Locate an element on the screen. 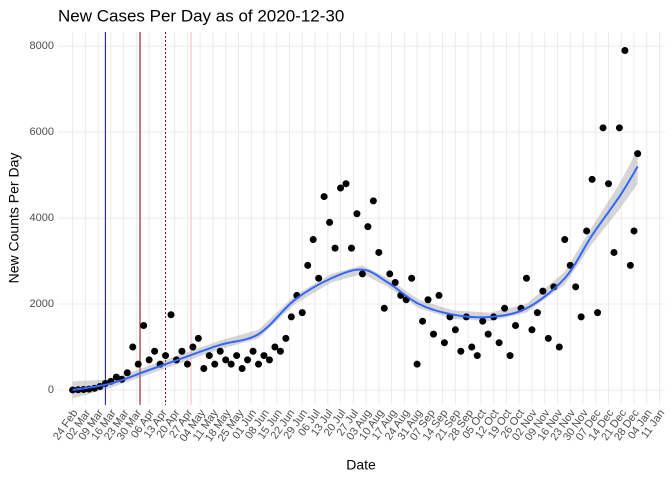  y-tick-label: 0 is located at coordinates (51, 390).